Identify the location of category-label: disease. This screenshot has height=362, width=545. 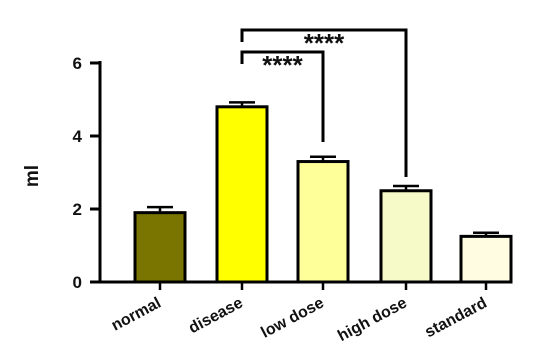
(216, 315).